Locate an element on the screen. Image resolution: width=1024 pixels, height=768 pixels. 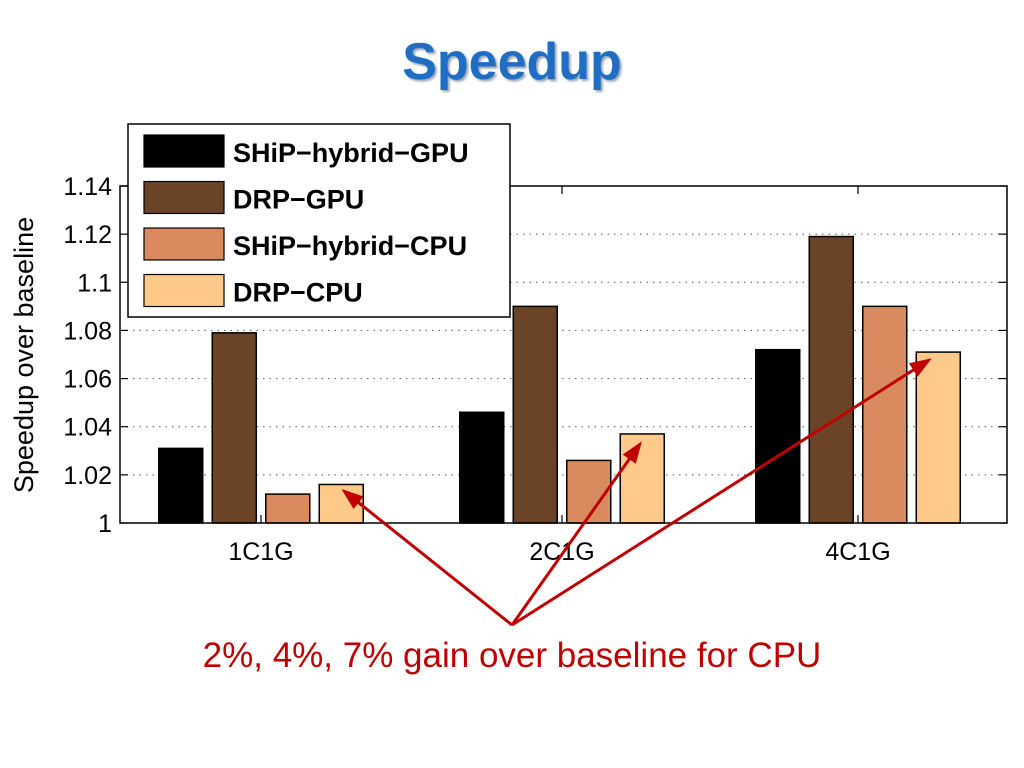
x-tick-label: 1C1G is located at coordinates (260, 552).